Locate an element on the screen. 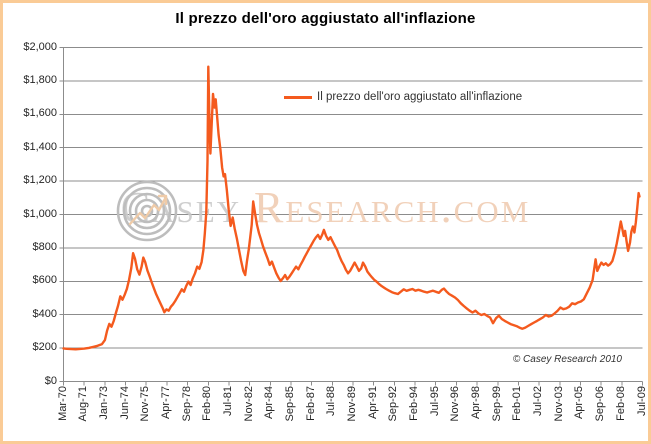  y-axis-tick-label: $600 is located at coordinates (44, 280).